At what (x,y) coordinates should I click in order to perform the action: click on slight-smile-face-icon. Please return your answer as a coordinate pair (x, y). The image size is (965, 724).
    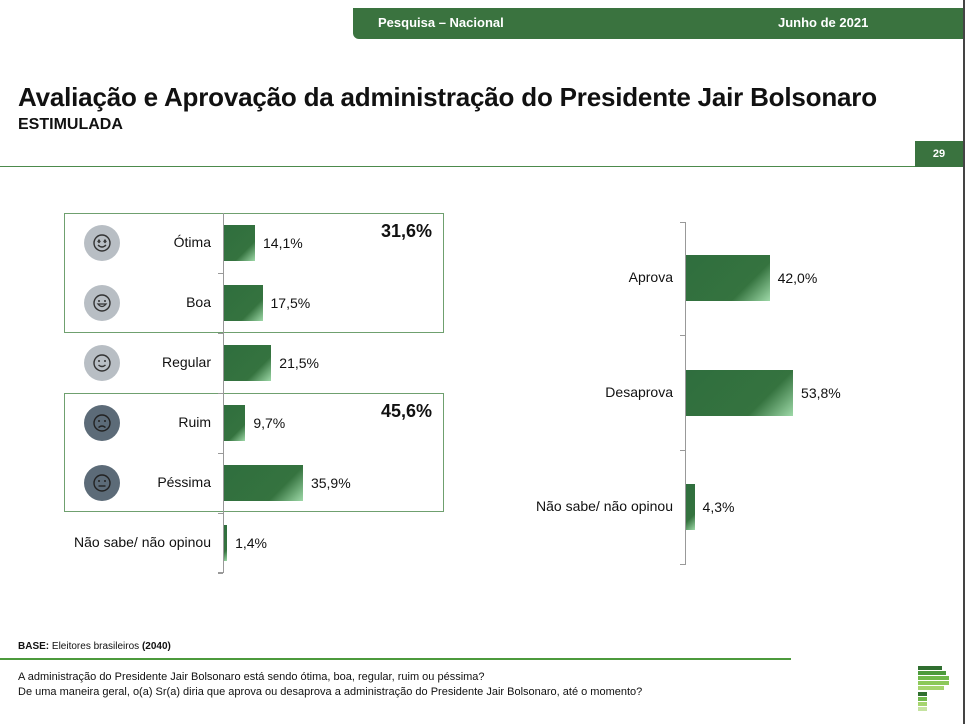
    Looking at the image, I should click on (102, 363).